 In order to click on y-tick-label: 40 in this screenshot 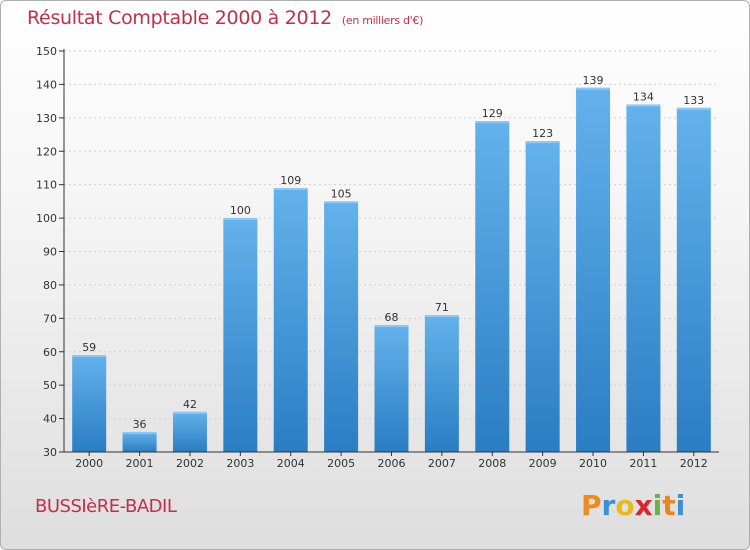, I will do `click(50, 419)`.